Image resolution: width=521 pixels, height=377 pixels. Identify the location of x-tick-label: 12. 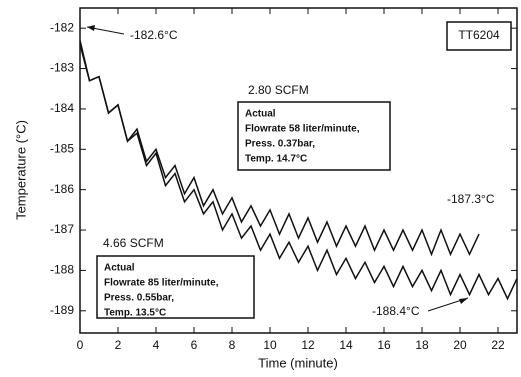
(308, 345).